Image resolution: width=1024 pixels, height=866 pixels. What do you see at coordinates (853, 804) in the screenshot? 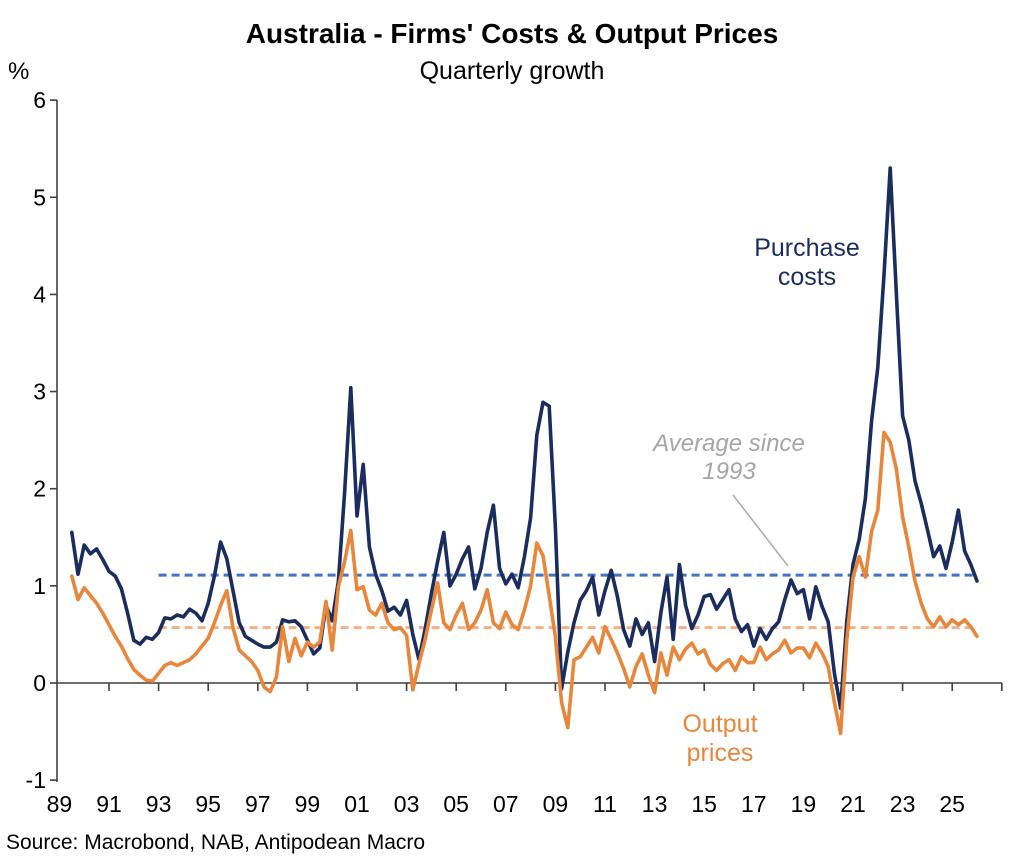
I see `x-tick-label: 21` at bounding box center [853, 804].